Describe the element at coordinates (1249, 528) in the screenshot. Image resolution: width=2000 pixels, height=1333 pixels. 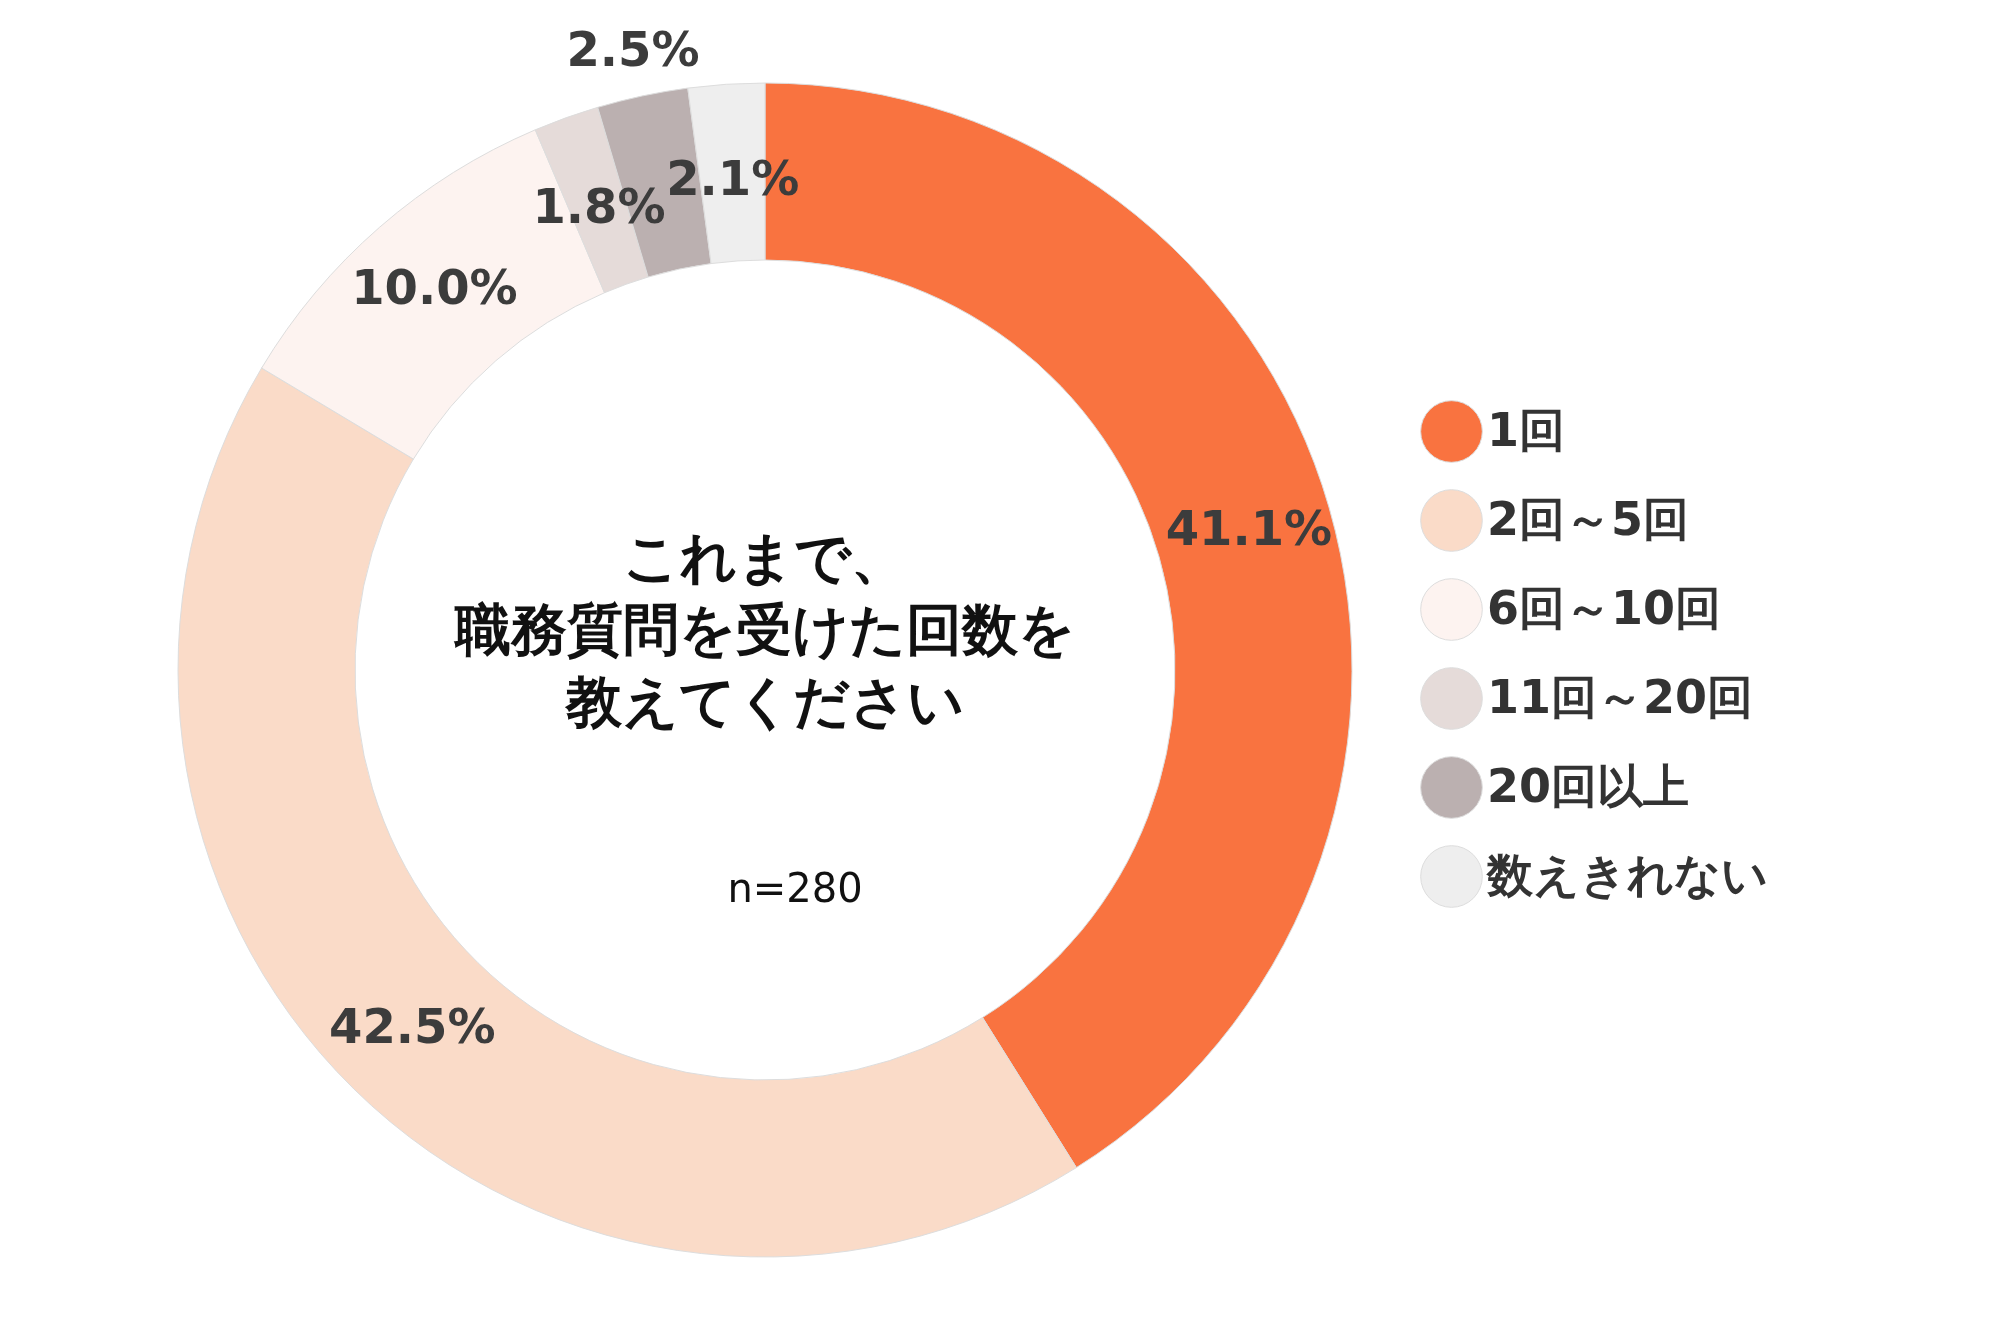
I see `data-label: 41.1%` at that location.